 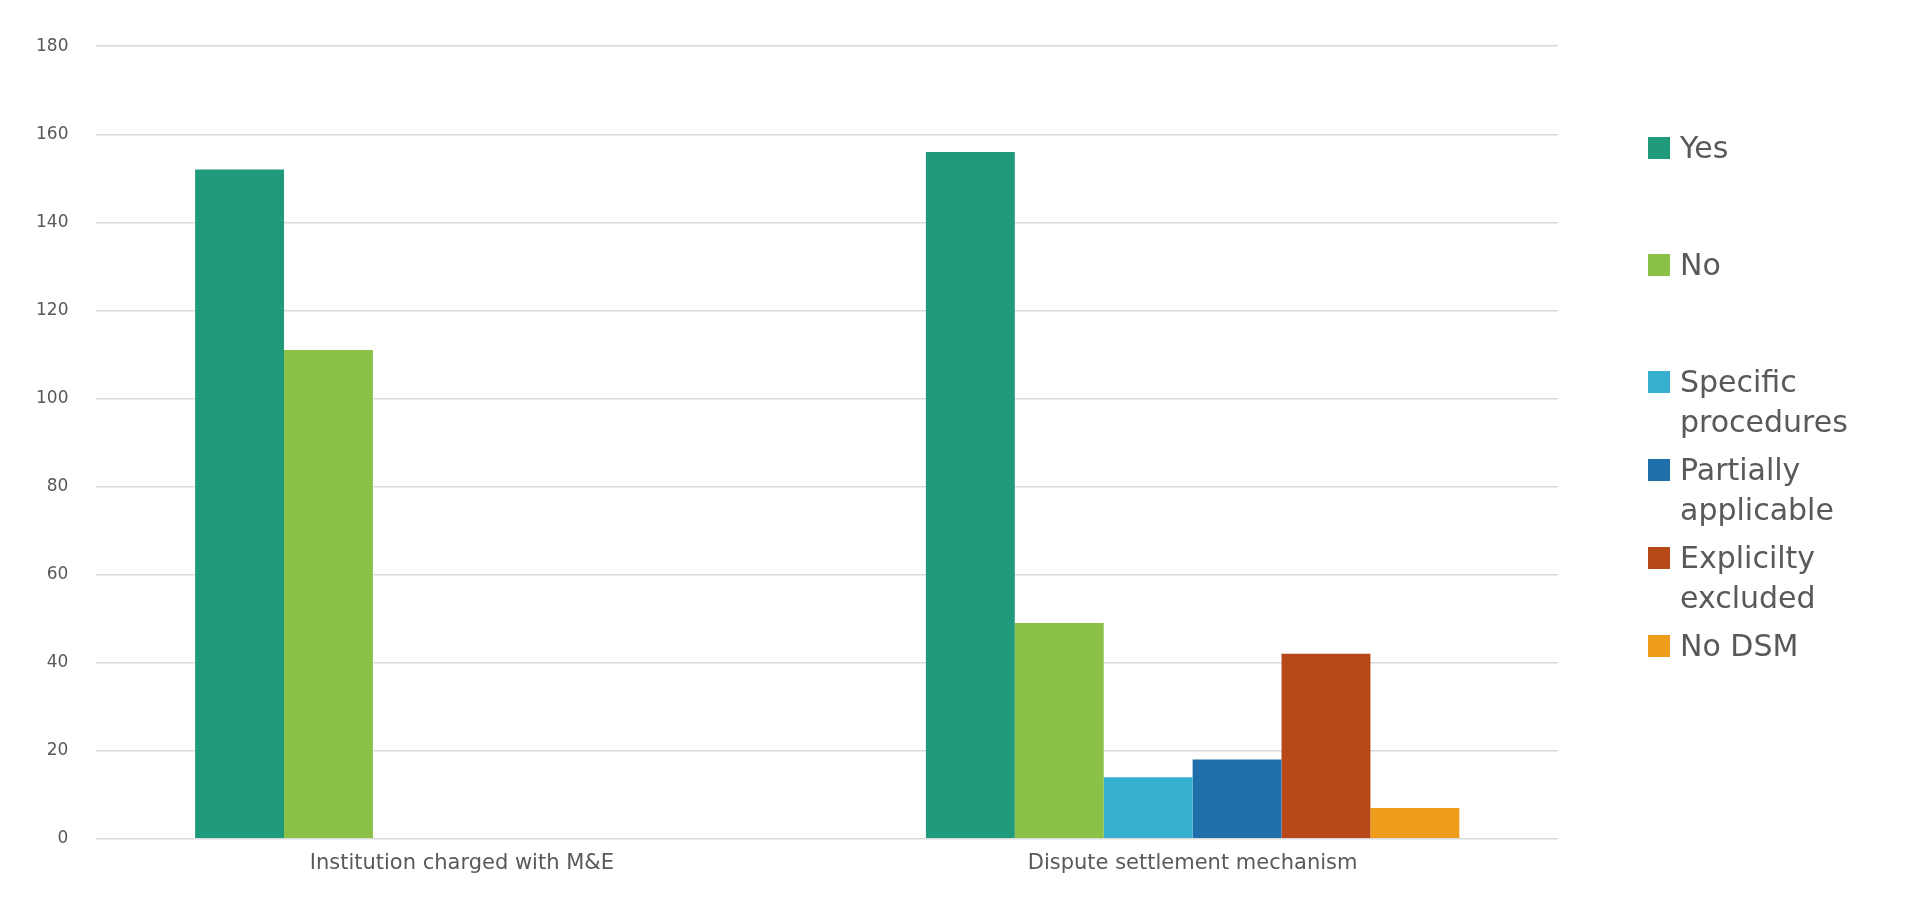 I want to click on y-tick-label: 100, so click(x=52, y=396).